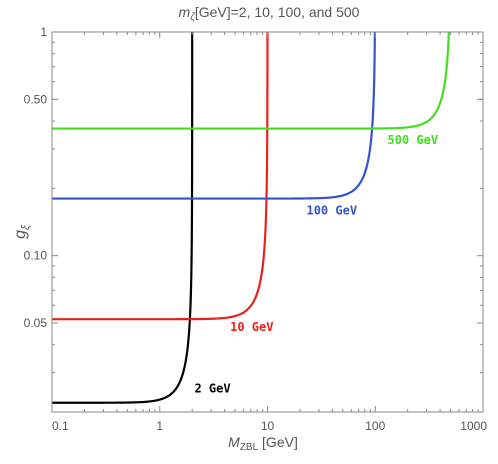 The height and width of the screenshot is (464, 498). Describe the element at coordinates (60, 426) in the screenshot. I see `x-tick-label: 0.1` at that location.